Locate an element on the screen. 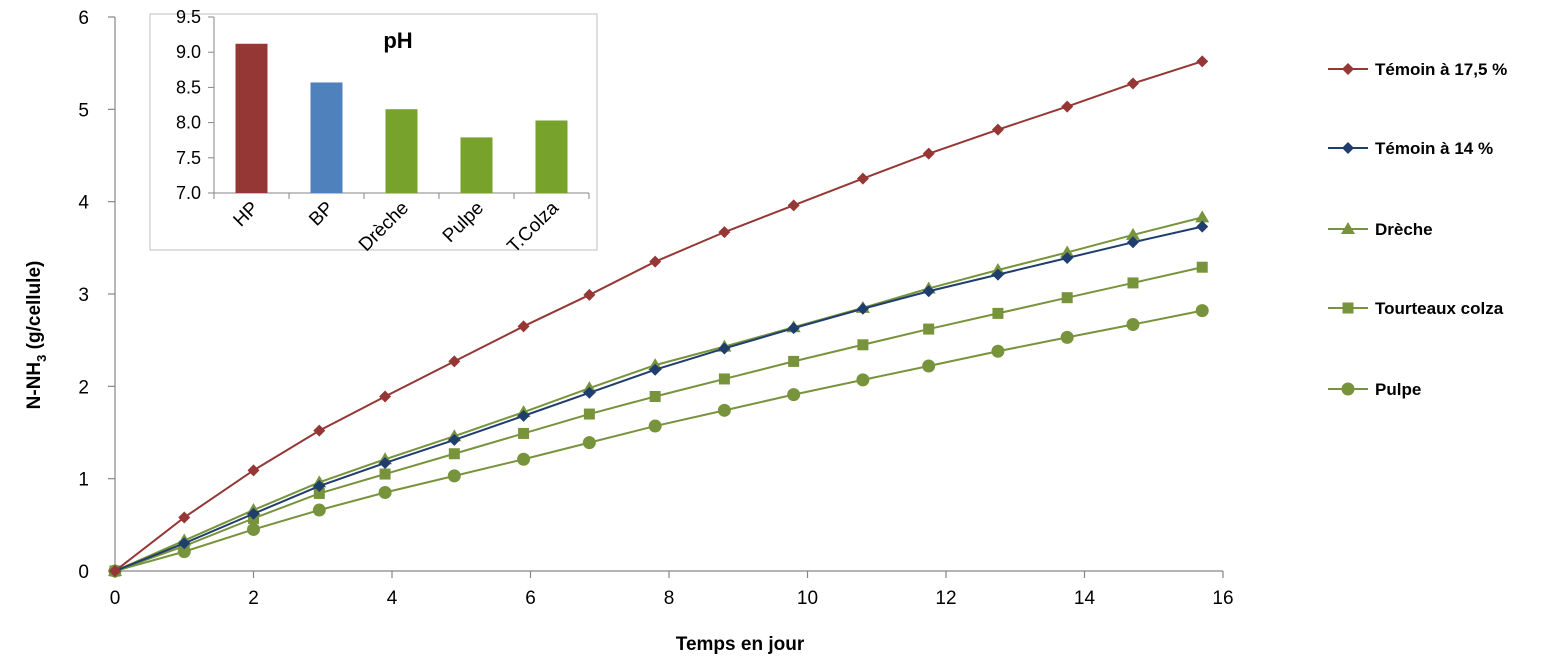 The image size is (1550, 663). y-tick-label: 2 is located at coordinates (83, 387).